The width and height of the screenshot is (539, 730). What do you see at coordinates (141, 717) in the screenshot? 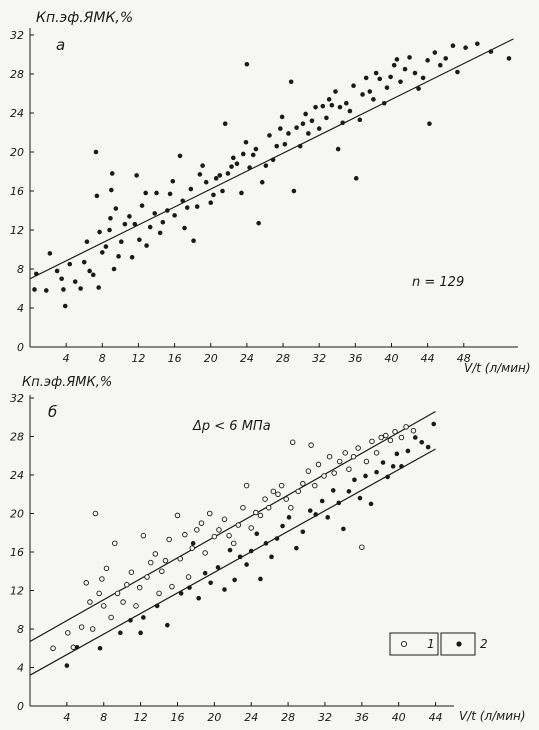
I see `panel-b-x-tick-label: 12` at bounding box center [141, 717].